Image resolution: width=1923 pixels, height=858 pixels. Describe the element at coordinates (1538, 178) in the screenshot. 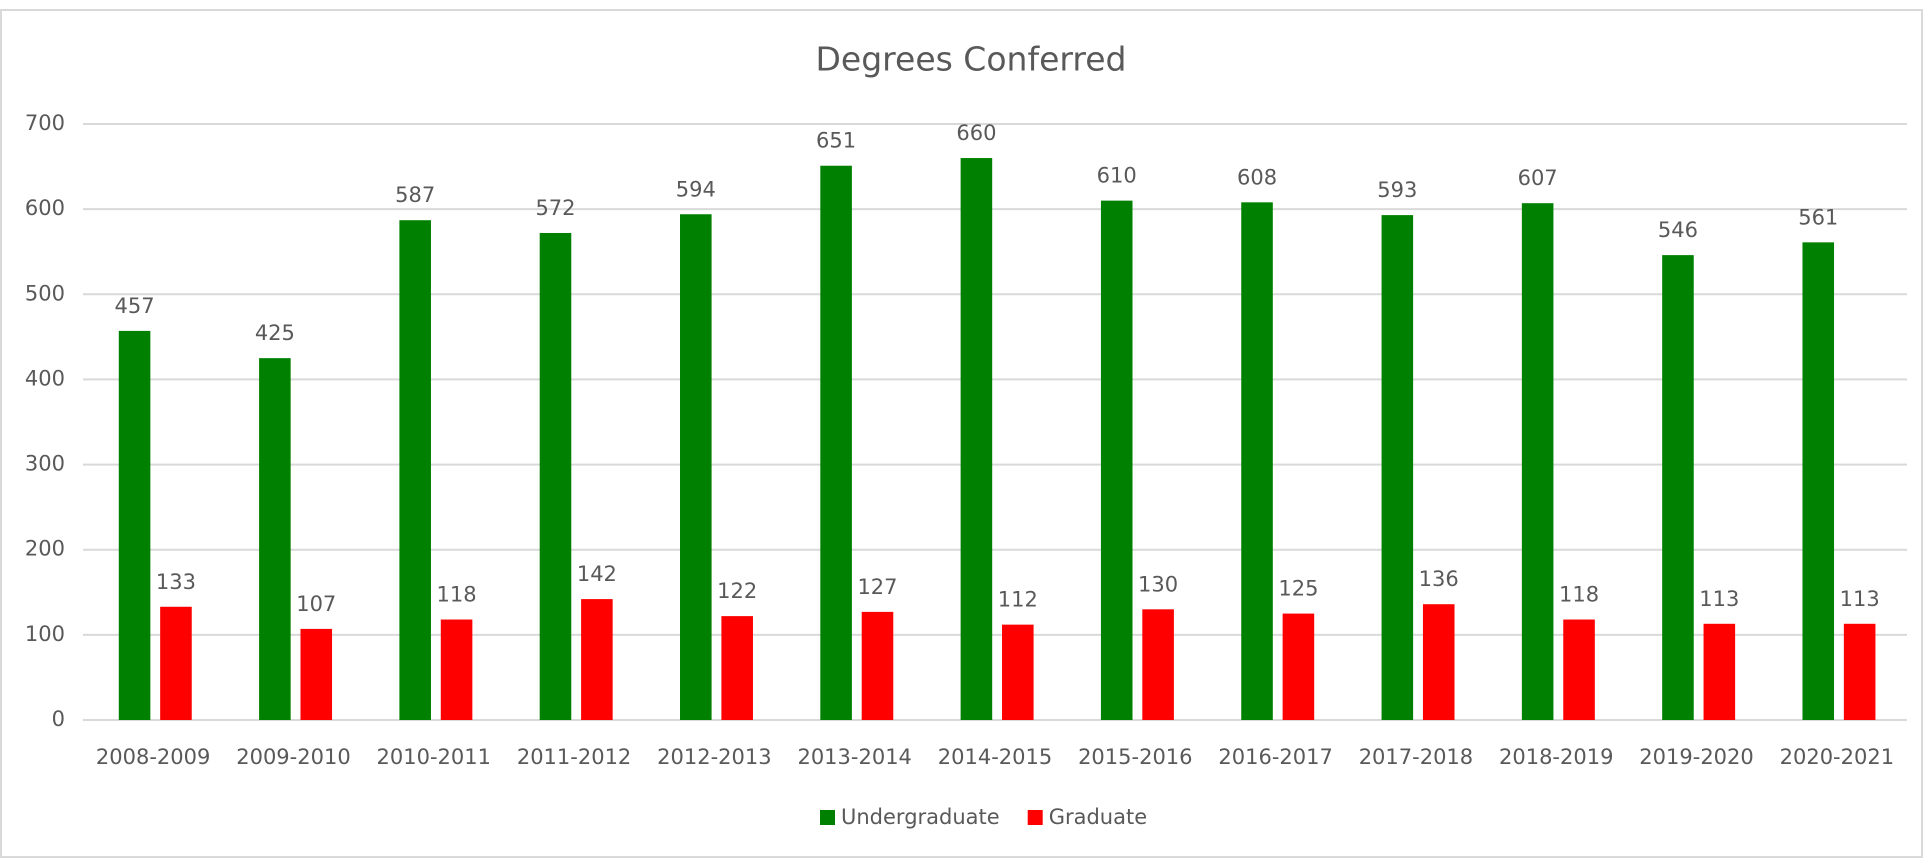

I see `data-label: 607` at that location.